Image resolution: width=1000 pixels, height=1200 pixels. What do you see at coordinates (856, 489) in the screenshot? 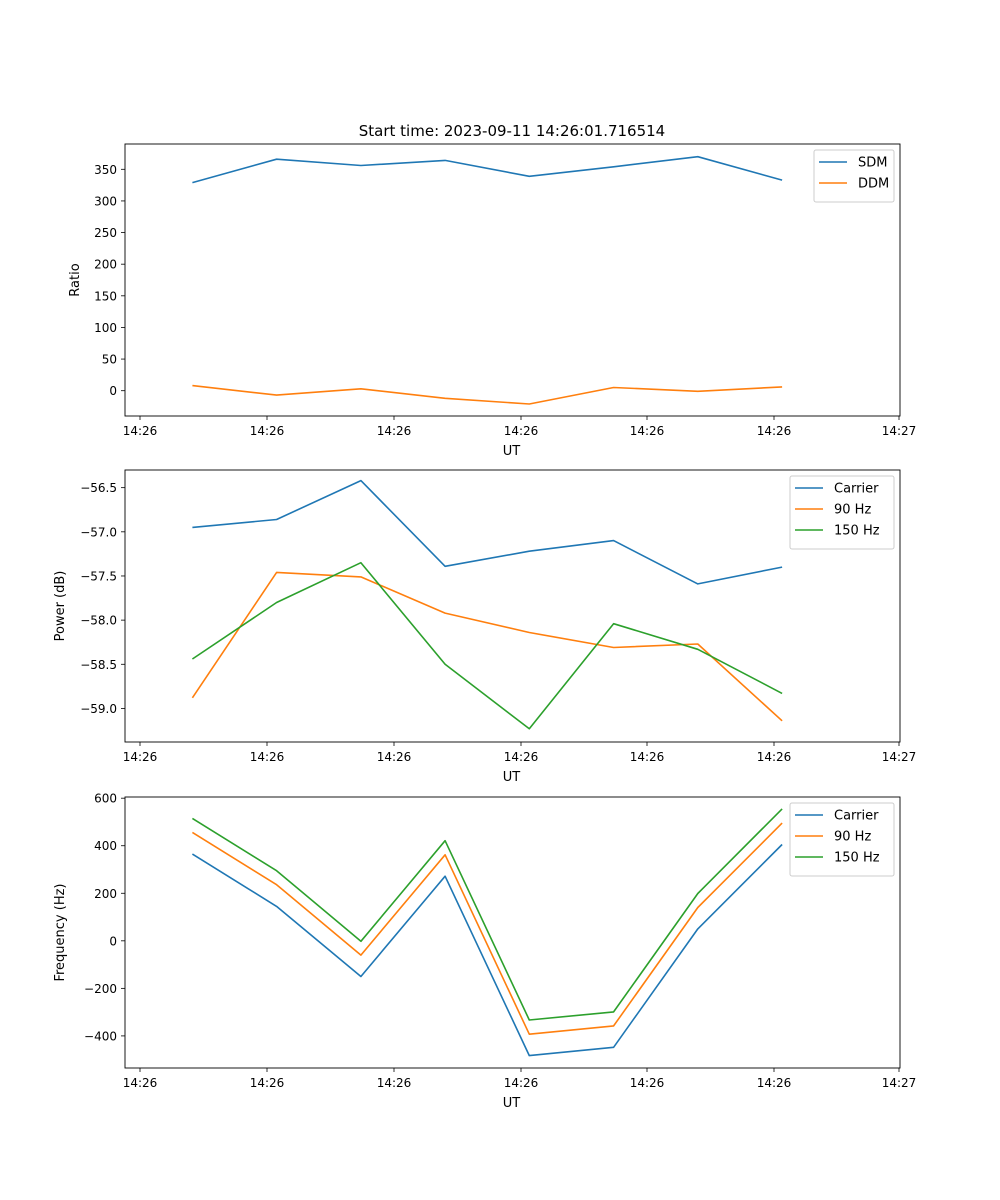
I see `power-legend-label: Carrier` at bounding box center [856, 489].